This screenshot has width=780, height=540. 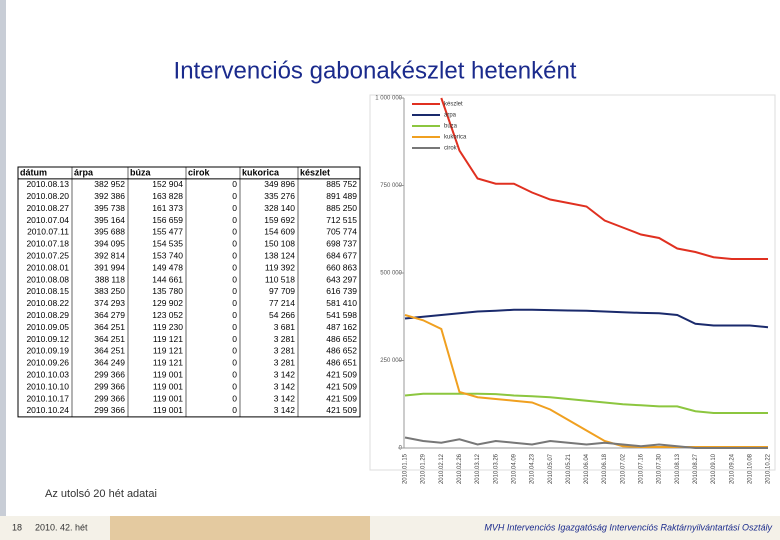 What do you see at coordinates (533, 468) in the screenshot?
I see `x-tick-label: 2010.04.23` at bounding box center [533, 468].